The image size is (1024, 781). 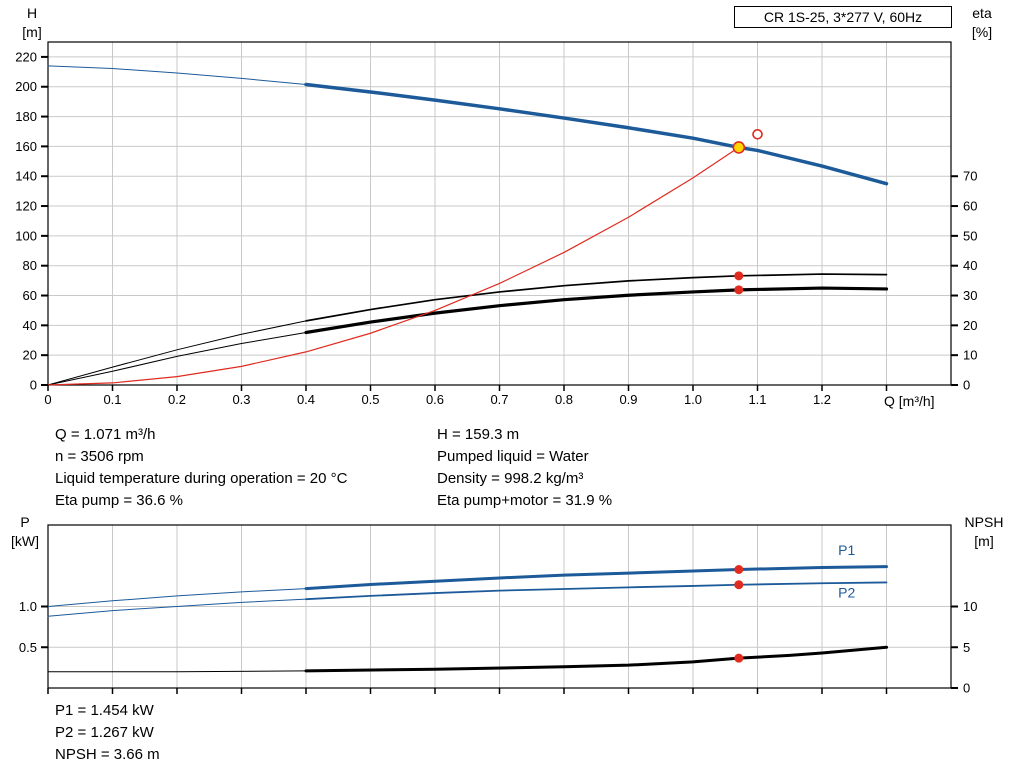 What do you see at coordinates (970, 235) in the screenshot?
I see `right-tick-label: 50` at bounding box center [970, 235].